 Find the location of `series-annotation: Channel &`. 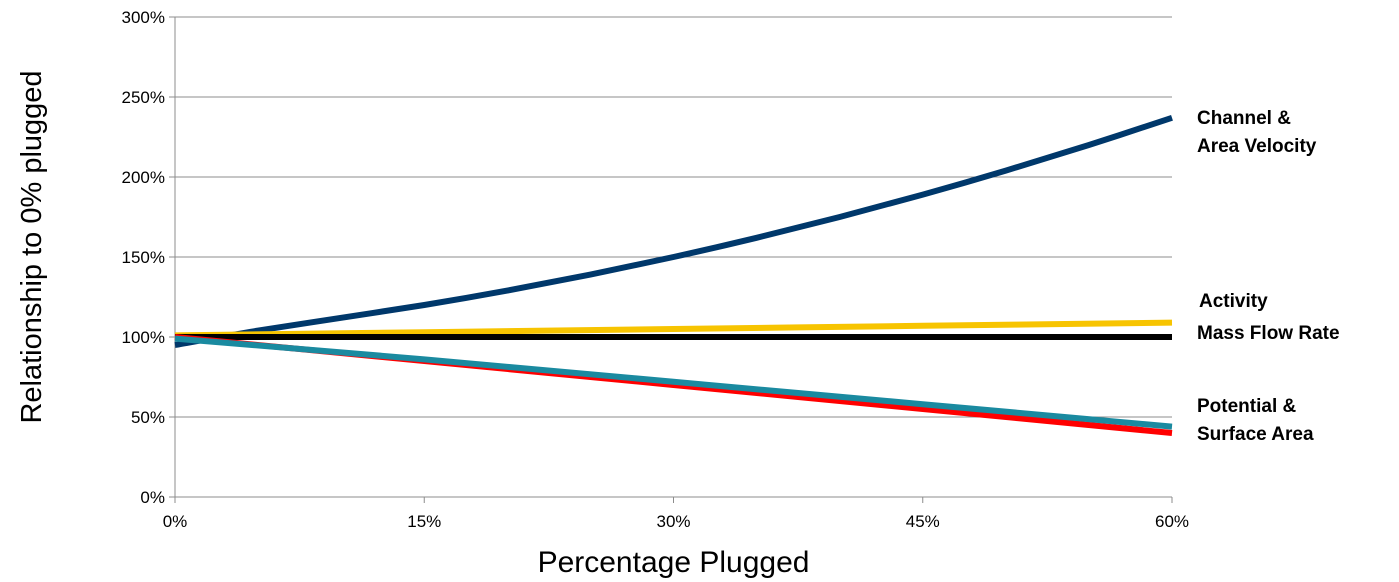

series-annotation: Channel & is located at coordinates (1244, 118).